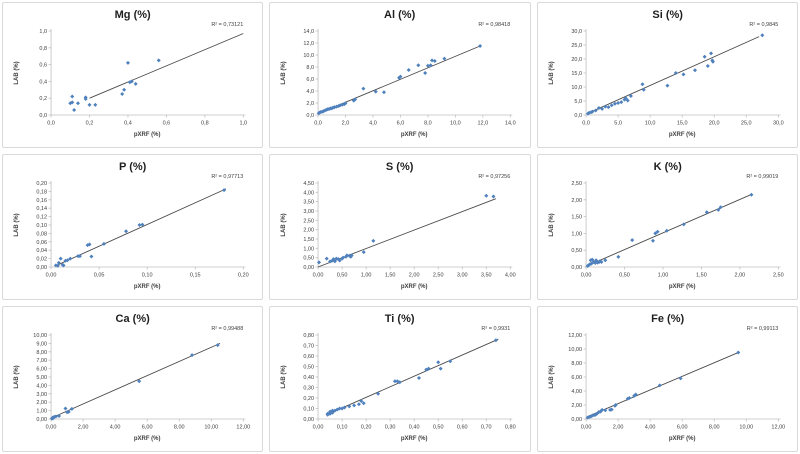 Image resolution: width=800 pixels, height=454 pixels. I want to click on y-tick-label: 20,0, so click(576, 60).